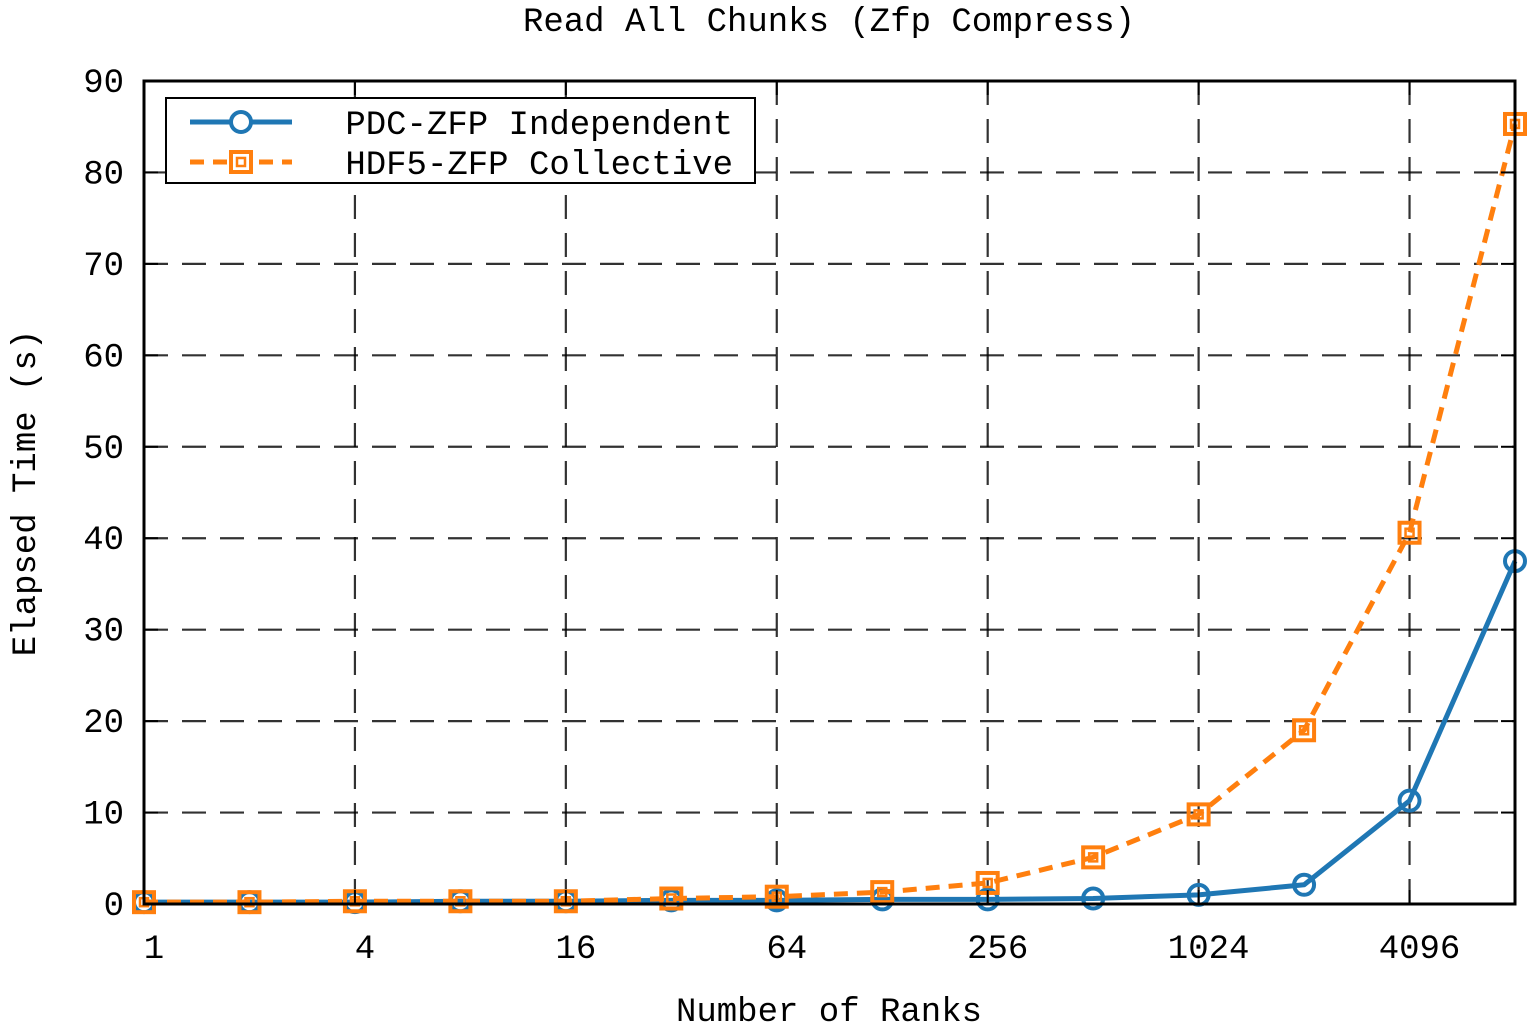 The image size is (1531, 1027). What do you see at coordinates (103, 633) in the screenshot?
I see `y-tick-label: 30` at bounding box center [103, 633].